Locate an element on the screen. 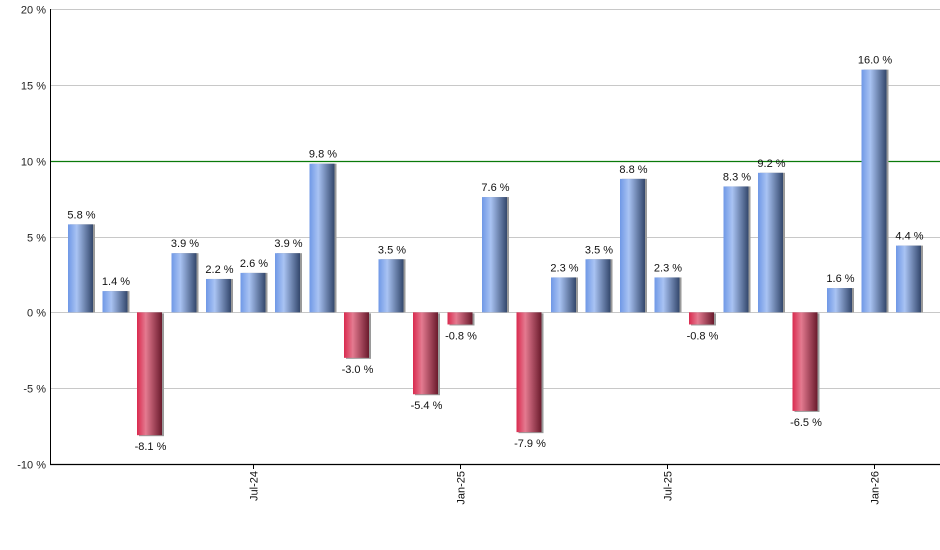  data-label: 1.6 % is located at coordinates (840, 279).